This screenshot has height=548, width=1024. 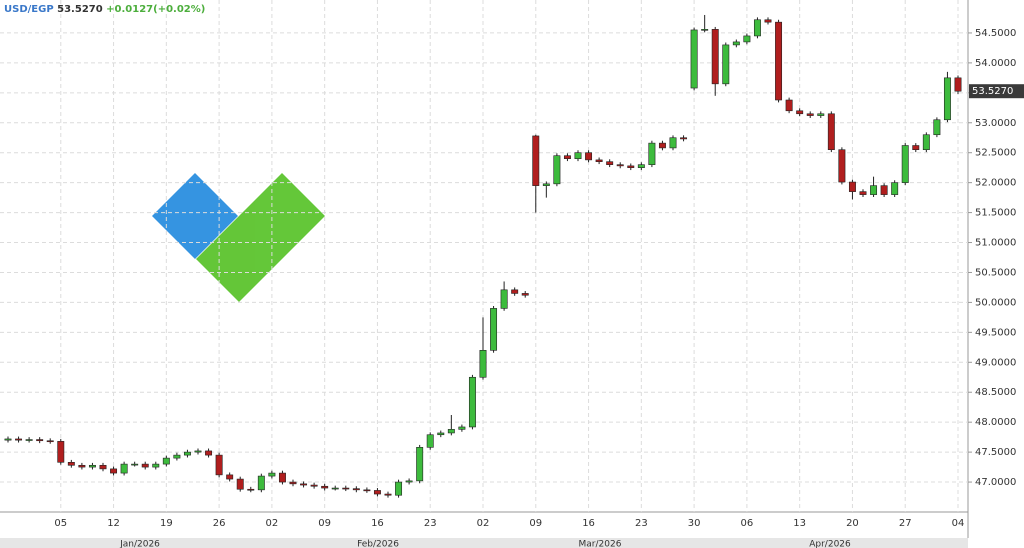 What do you see at coordinates (747, 523) in the screenshot?
I see `x-tick-label: 06` at bounding box center [747, 523].